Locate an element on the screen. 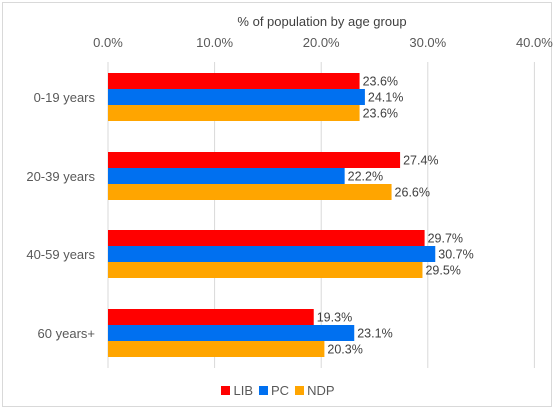 Image resolution: width=556 pixels, height=411 pixels. category-label: 0-19 years is located at coordinates (65, 97).